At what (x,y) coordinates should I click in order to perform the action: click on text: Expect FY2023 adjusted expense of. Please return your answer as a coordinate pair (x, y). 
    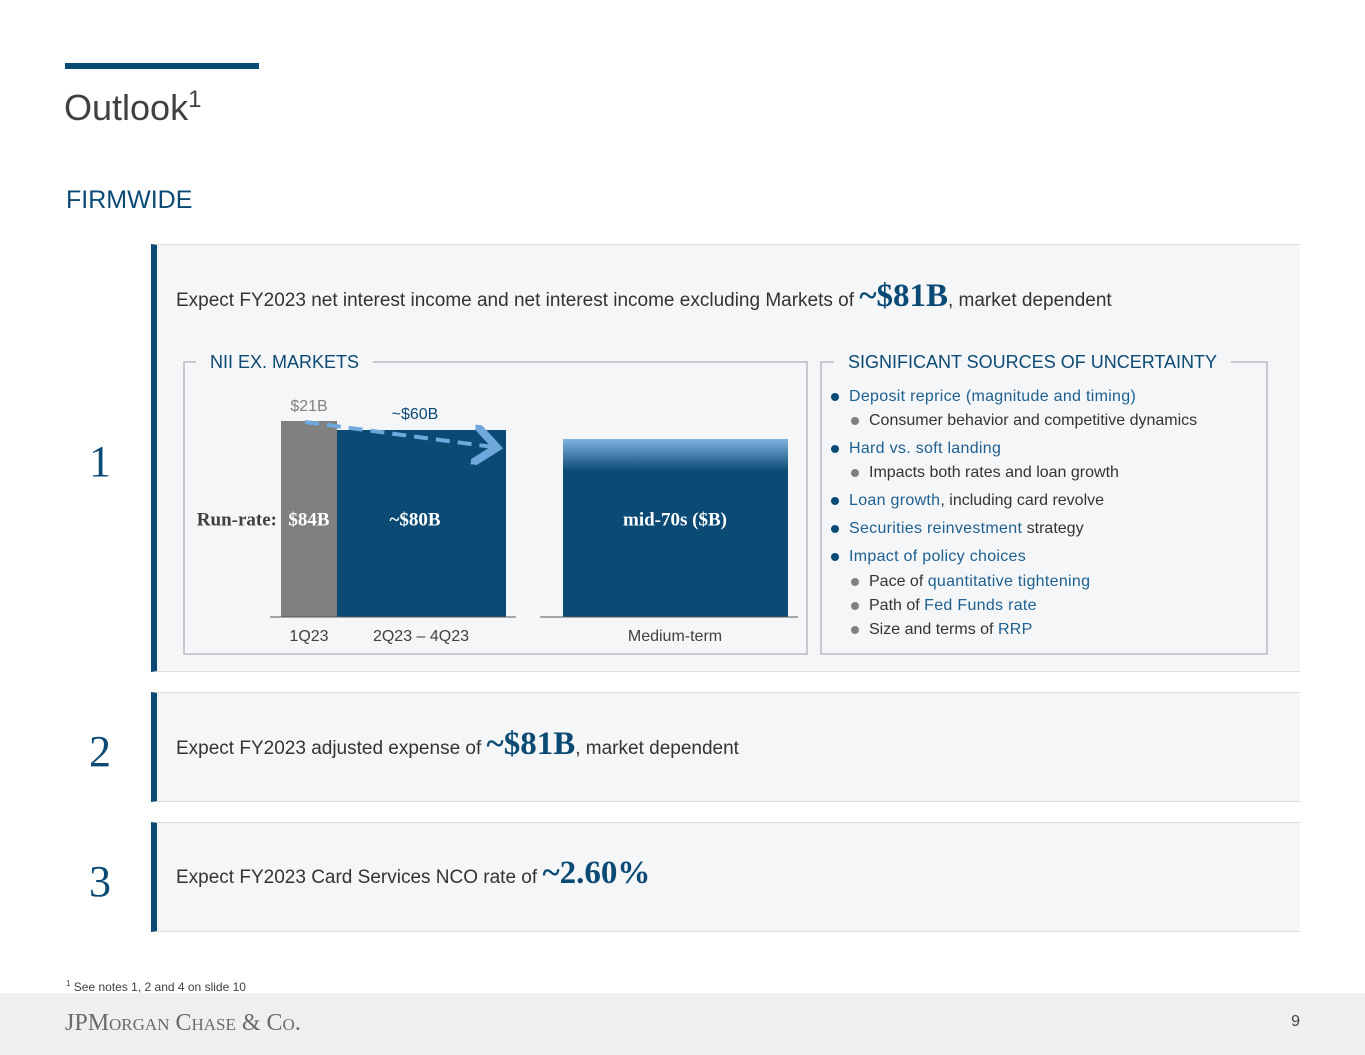
    Looking at the image, I should click on (331, 748).